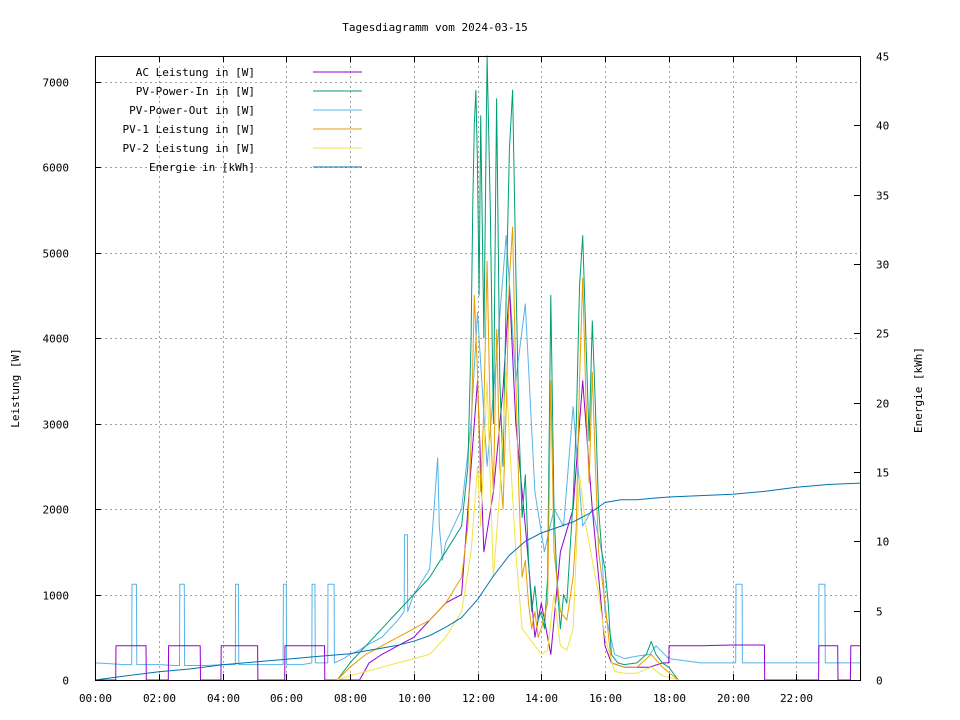 The height and width of the screenshot is (720, 960). I want to click on x-tick-label: 10:00, so click(414, 698).